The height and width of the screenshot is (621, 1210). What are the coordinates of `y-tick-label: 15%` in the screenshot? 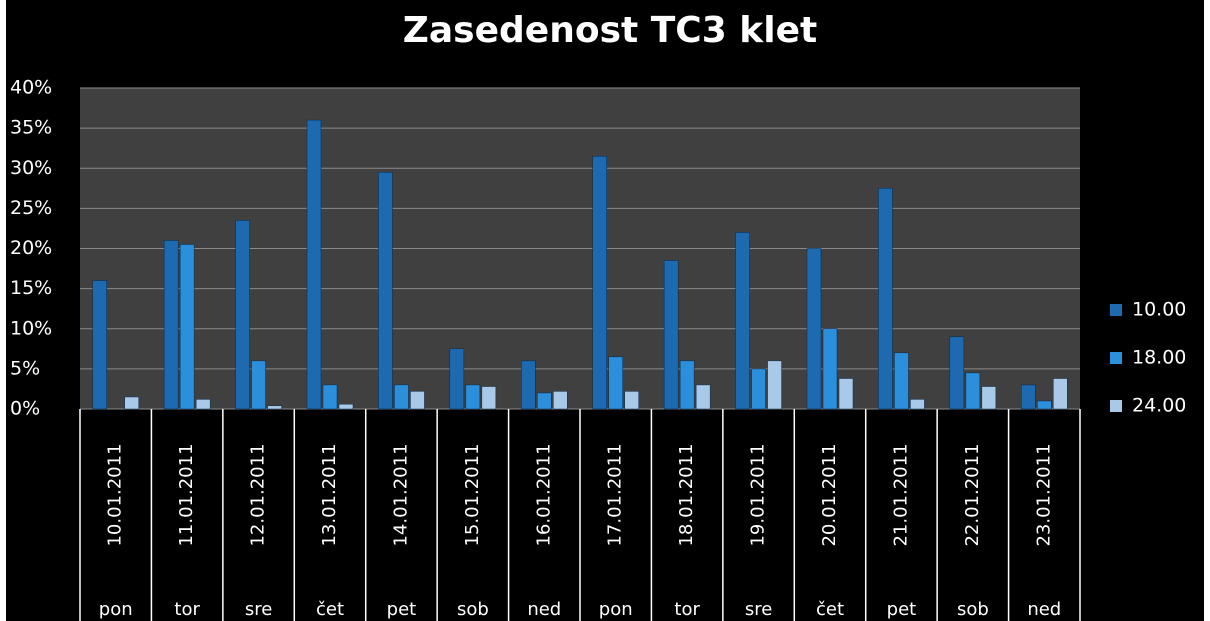 It's located at (31, 288).